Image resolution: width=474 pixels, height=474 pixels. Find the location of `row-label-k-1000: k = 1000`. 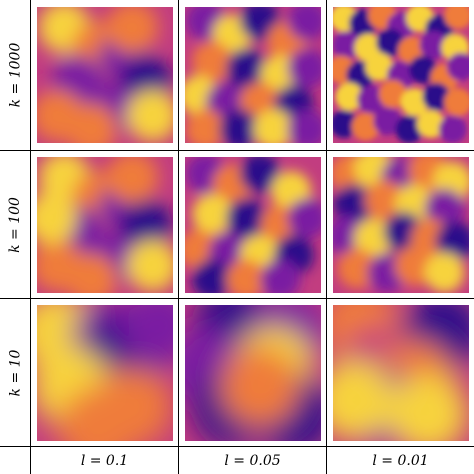

row-label-k-1000: k = 1000 is located at coordinates (15, 75).